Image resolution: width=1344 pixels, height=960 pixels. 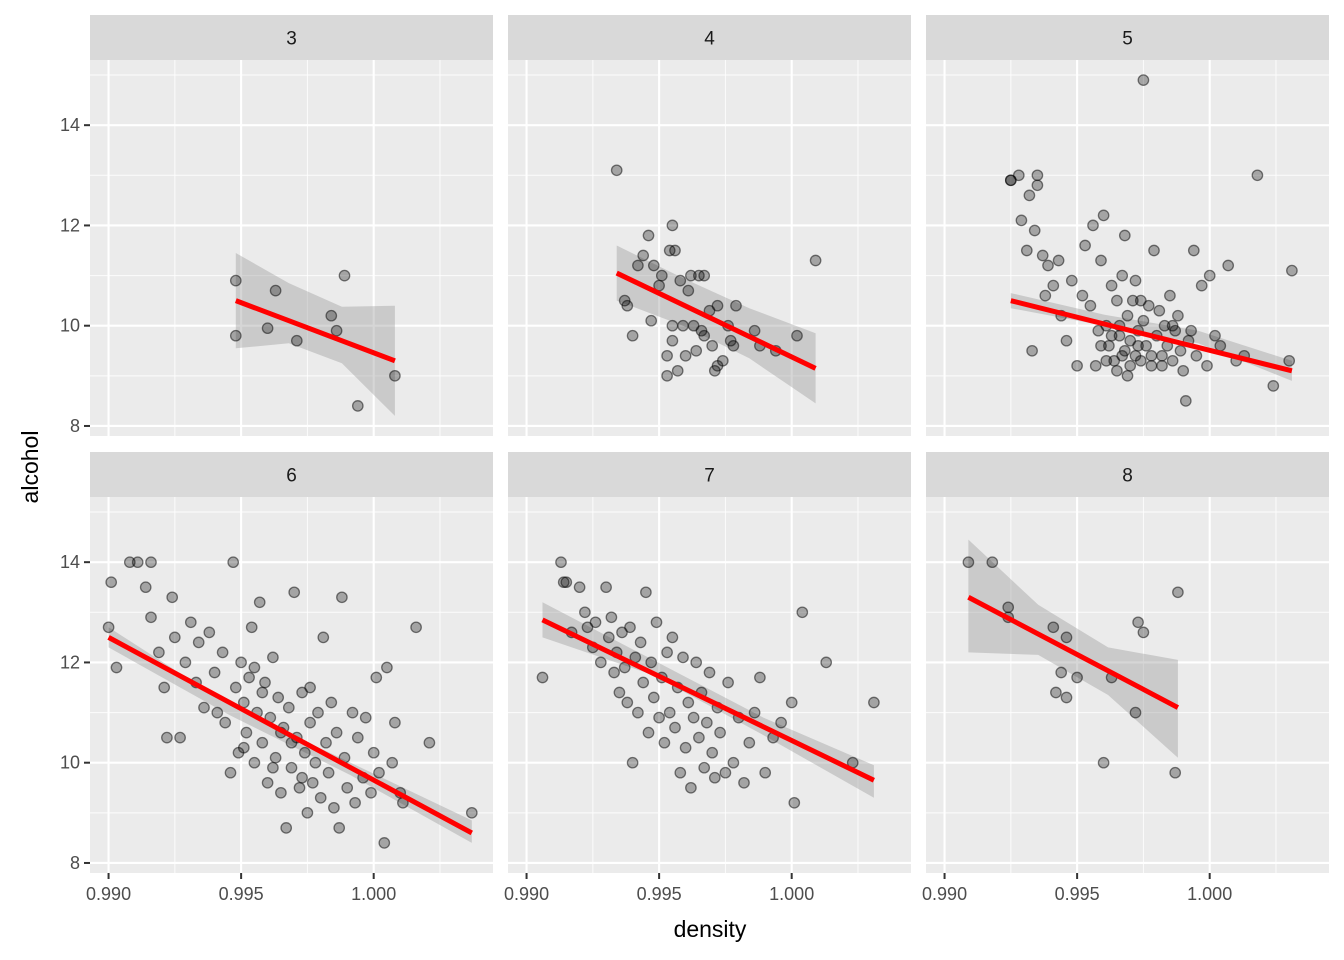 What do you see at coordinates (1127, 248) in the screenshot?
I see `panel-background` at bounding box center [1127, 248].